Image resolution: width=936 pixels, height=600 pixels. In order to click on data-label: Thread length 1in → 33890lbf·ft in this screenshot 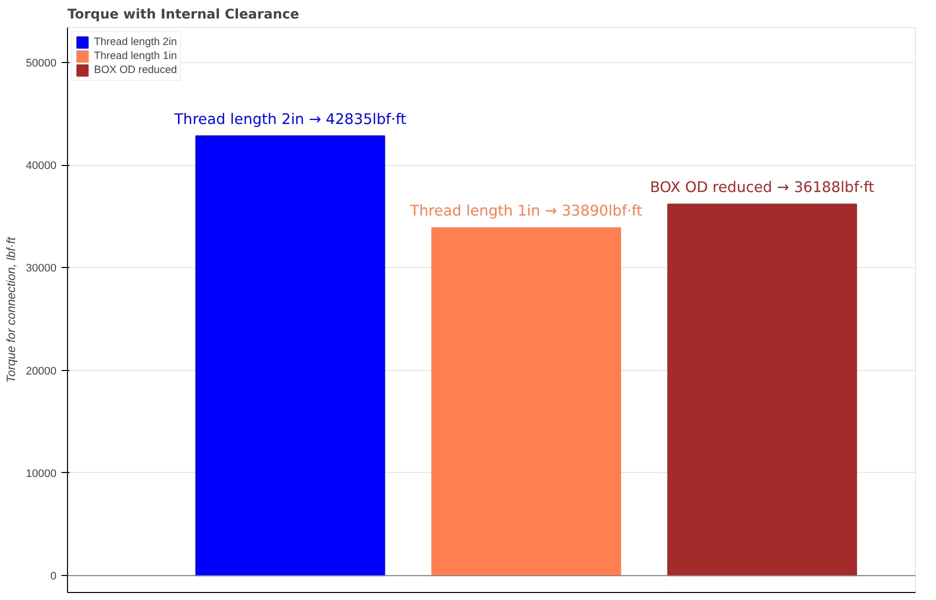, I will do `click(525, 211)`.